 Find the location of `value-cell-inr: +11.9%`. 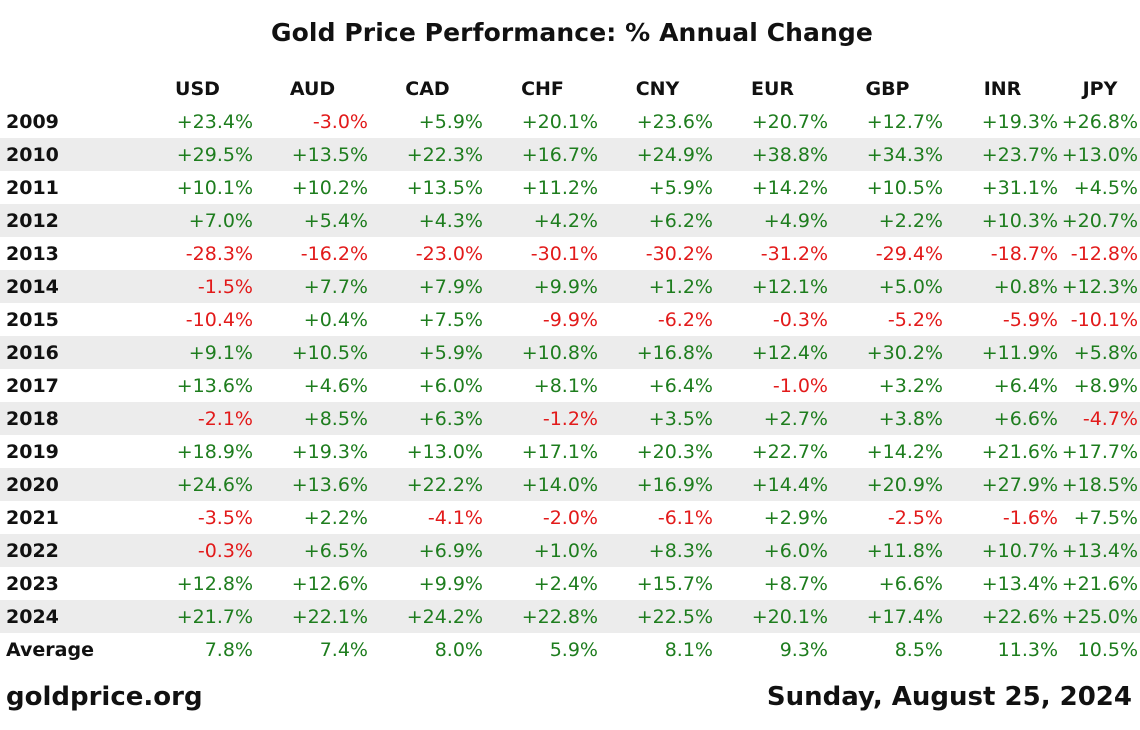

value-cell-inr: +11.9% is located at coordinates (1002, 352).